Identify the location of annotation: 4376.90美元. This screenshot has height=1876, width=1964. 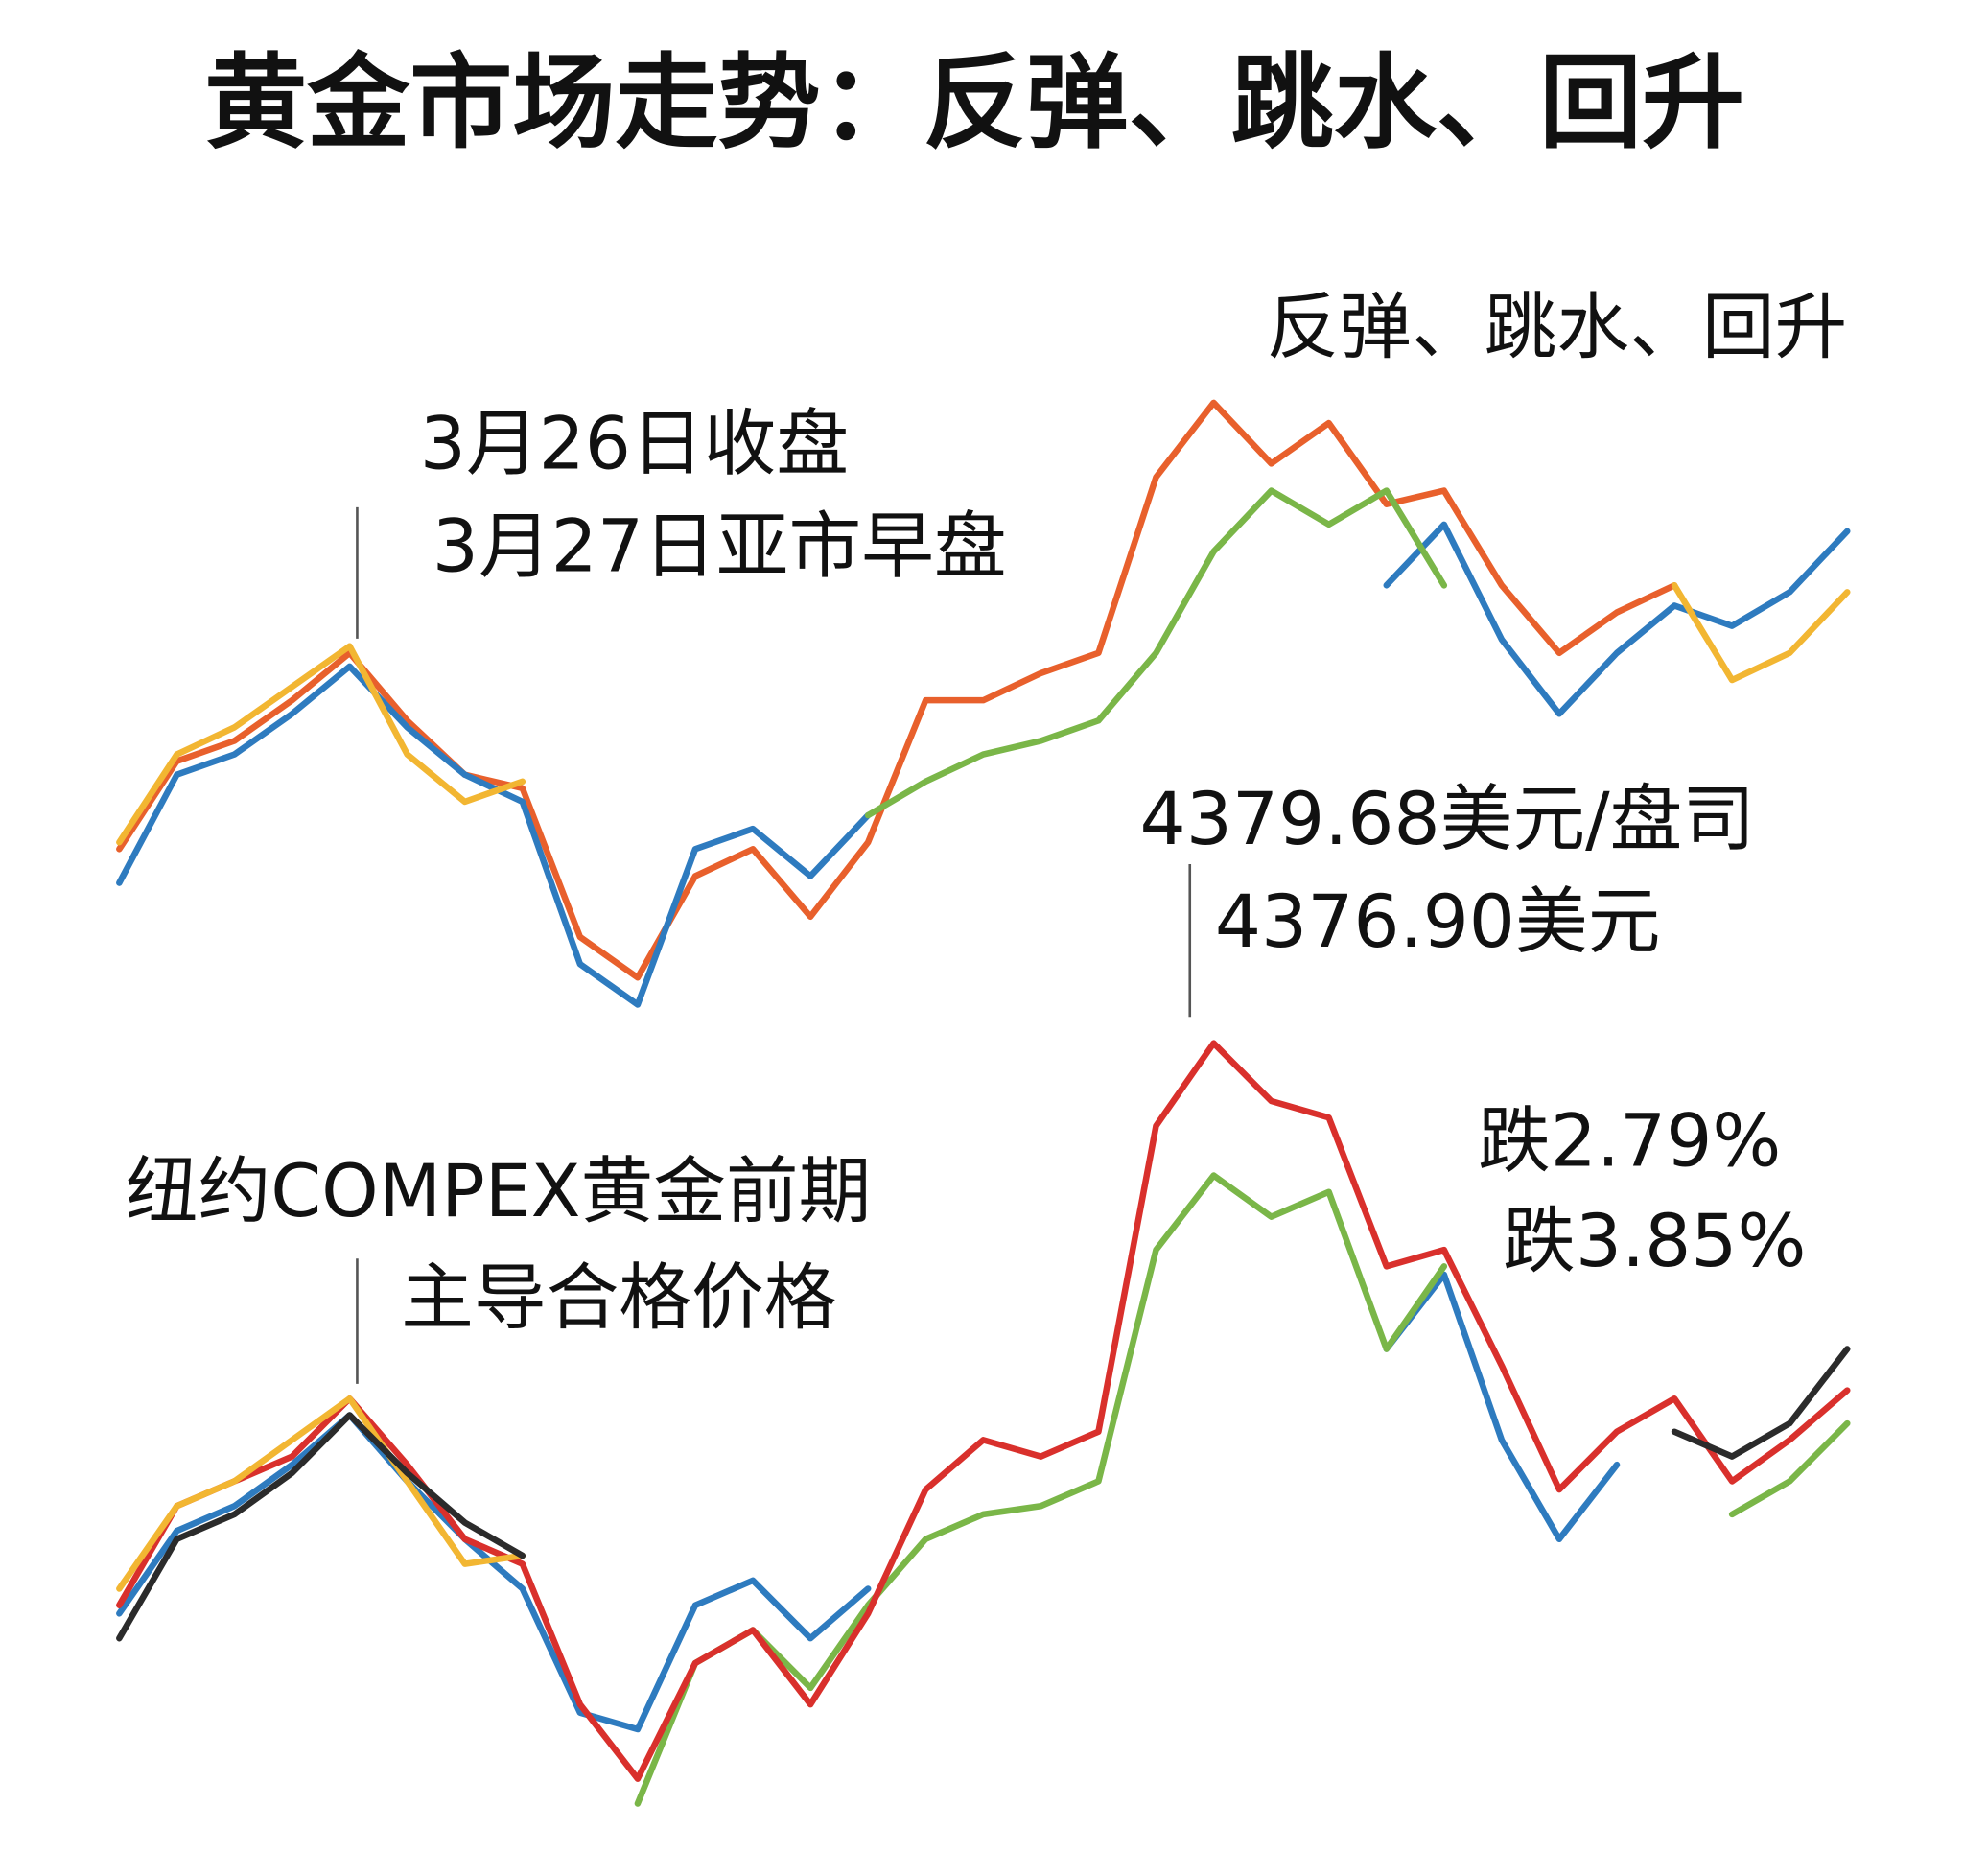
(1438, 921).